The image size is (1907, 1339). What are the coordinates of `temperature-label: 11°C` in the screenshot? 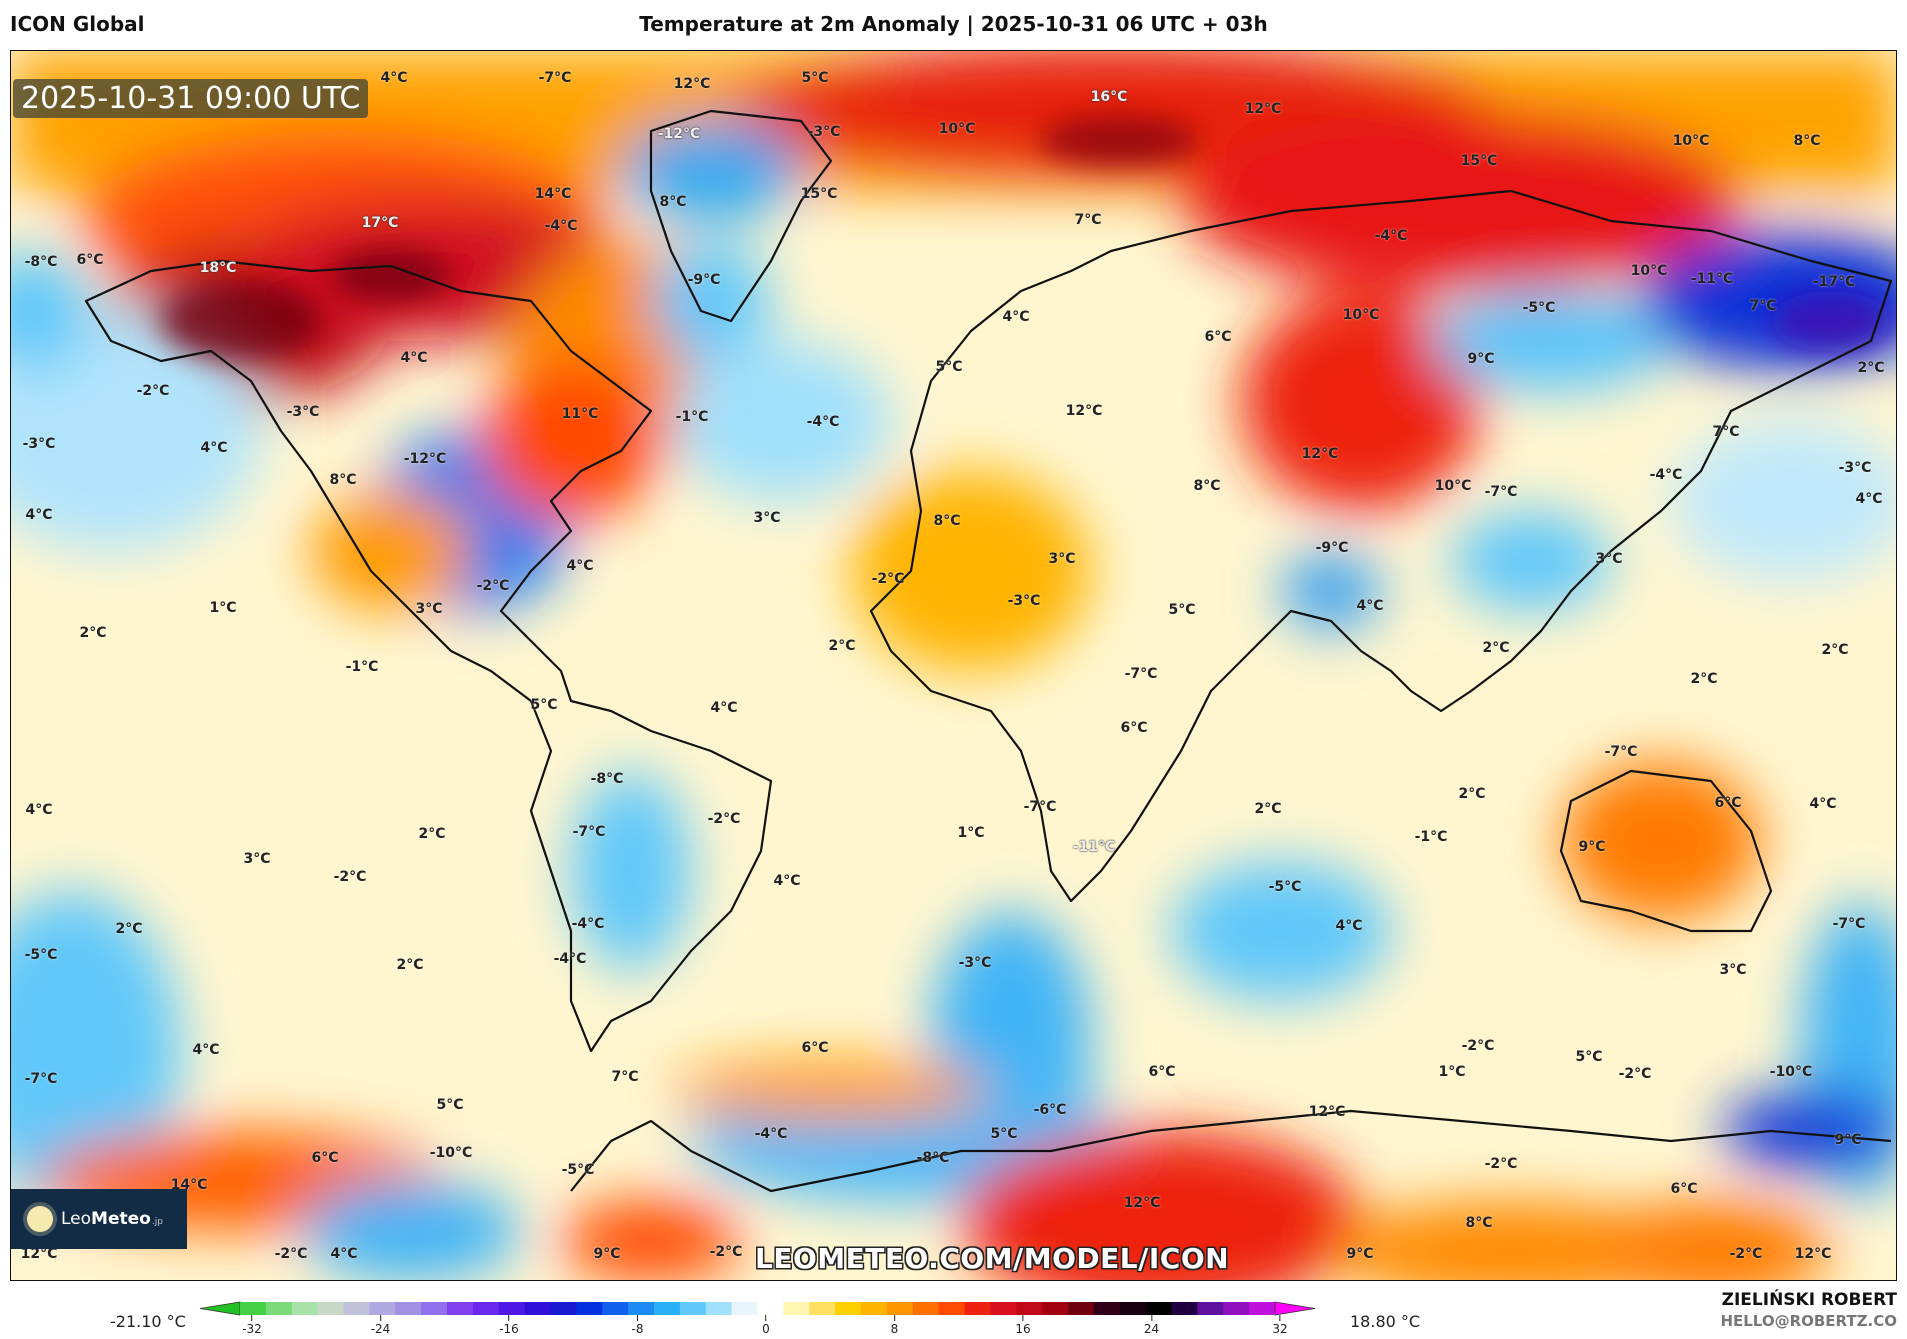 It's located at (580, 414).